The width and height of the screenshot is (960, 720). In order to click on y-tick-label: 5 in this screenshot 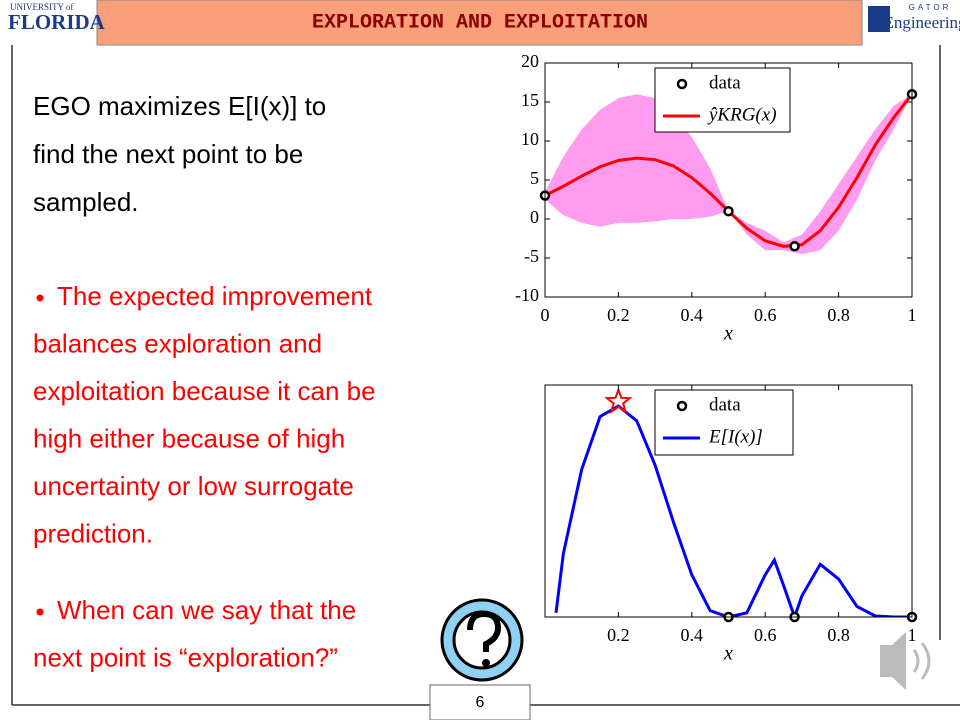, I will do `click(534, 178)`.